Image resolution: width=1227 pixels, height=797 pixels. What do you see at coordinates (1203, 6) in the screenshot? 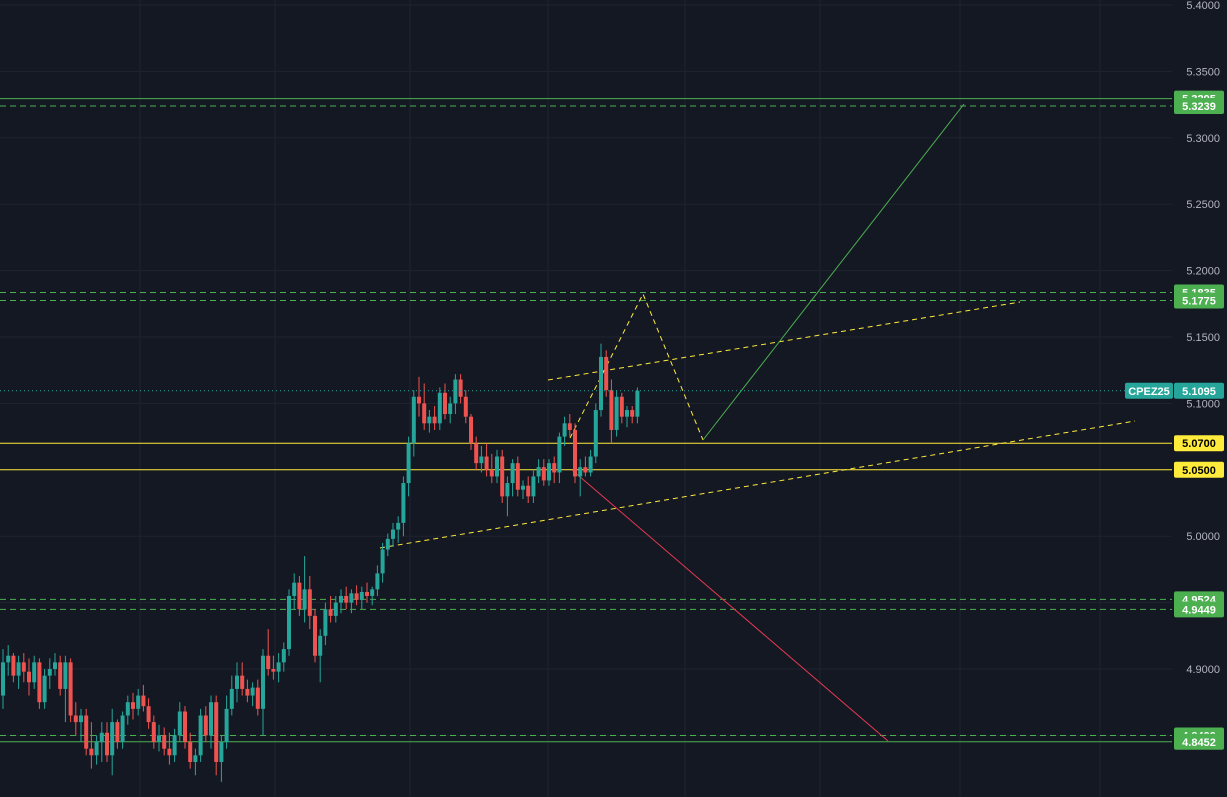
I see `axis-tick-label: 5.4000` at bounding box center [1203, 6].